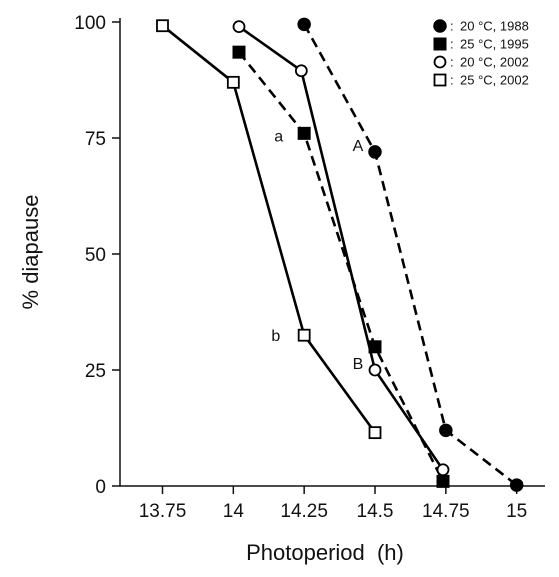 This screenshot has width=559, height=577. What do you see at coordinates (494, 44) in the screenshot?
I see `legend-entry-label: 25 °C, 1995` at bounding box center [494, 44].